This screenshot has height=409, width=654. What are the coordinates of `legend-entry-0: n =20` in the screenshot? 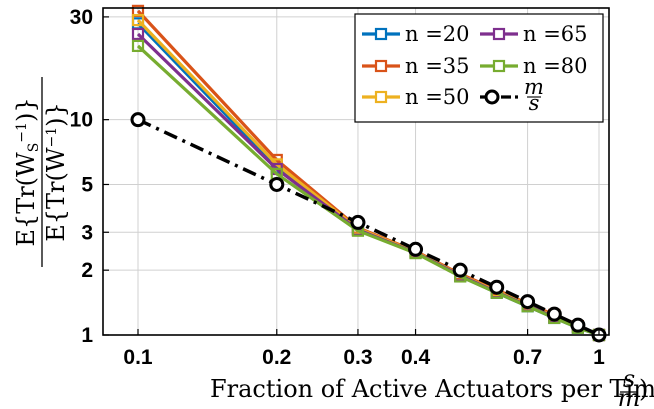 It's located at (416, 34).